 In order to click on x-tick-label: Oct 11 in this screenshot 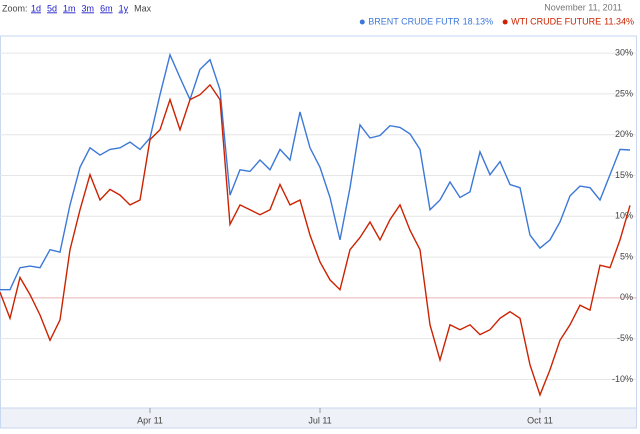, I will do `click(540, 420)`.